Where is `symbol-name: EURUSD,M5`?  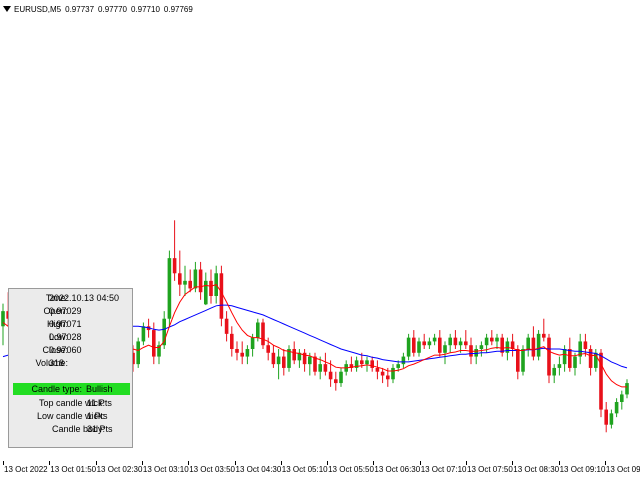 symbol-name: EURUSD,M5 is located at coordinates (38, 9).